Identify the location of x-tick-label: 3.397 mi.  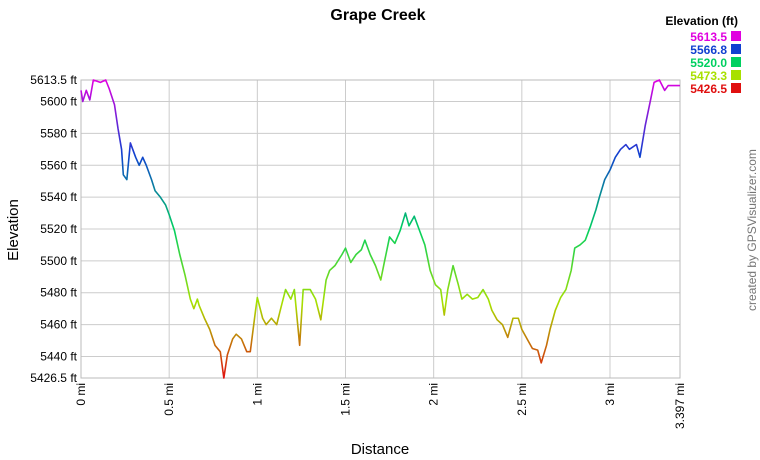
(680, 406).